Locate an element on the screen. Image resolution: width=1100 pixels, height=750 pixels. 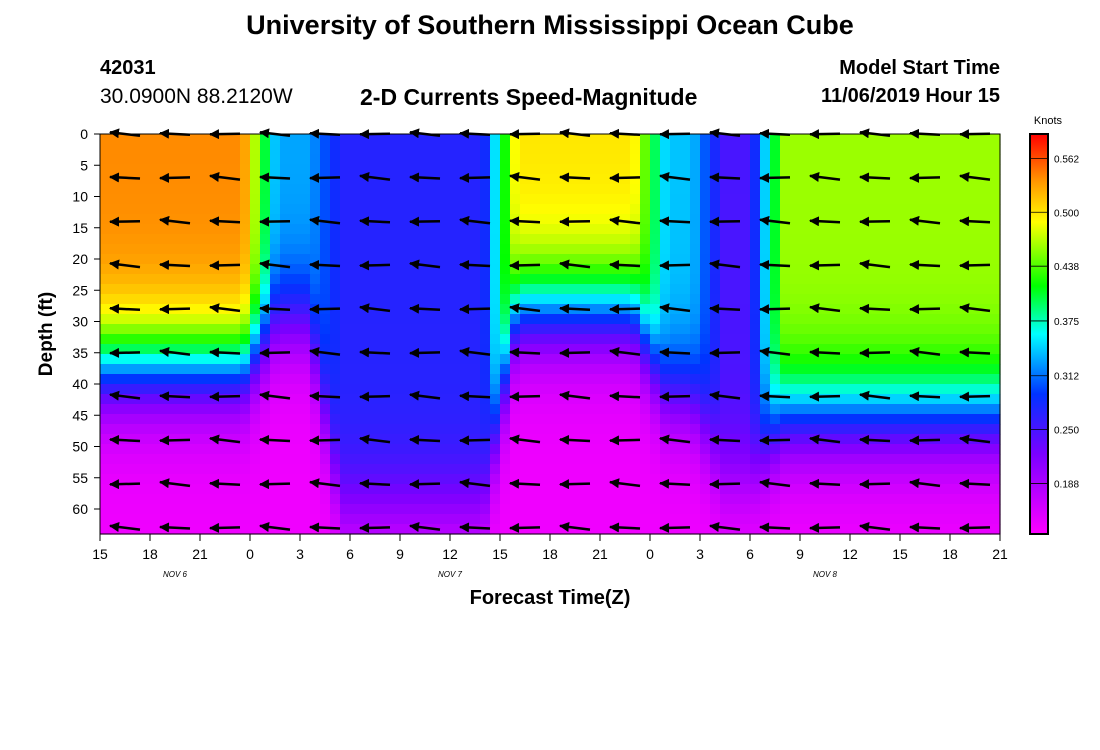
colorbar-tick-label: 0.375 is located at coordinates (1066, 322).